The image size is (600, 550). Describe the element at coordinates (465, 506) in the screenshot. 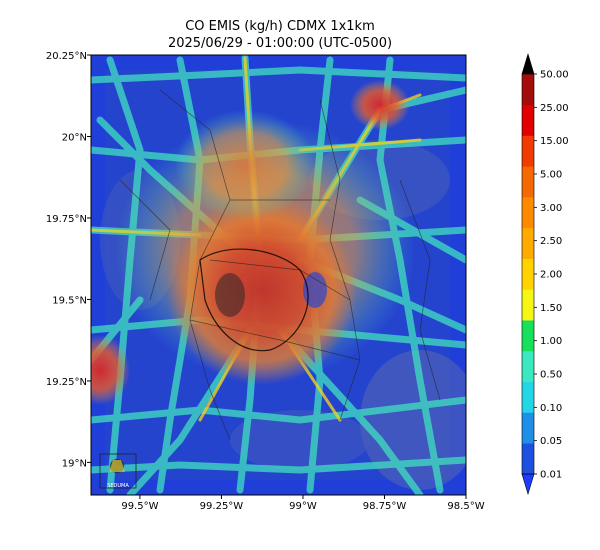

I see `x-tick-label: 98.5°W` at that location.